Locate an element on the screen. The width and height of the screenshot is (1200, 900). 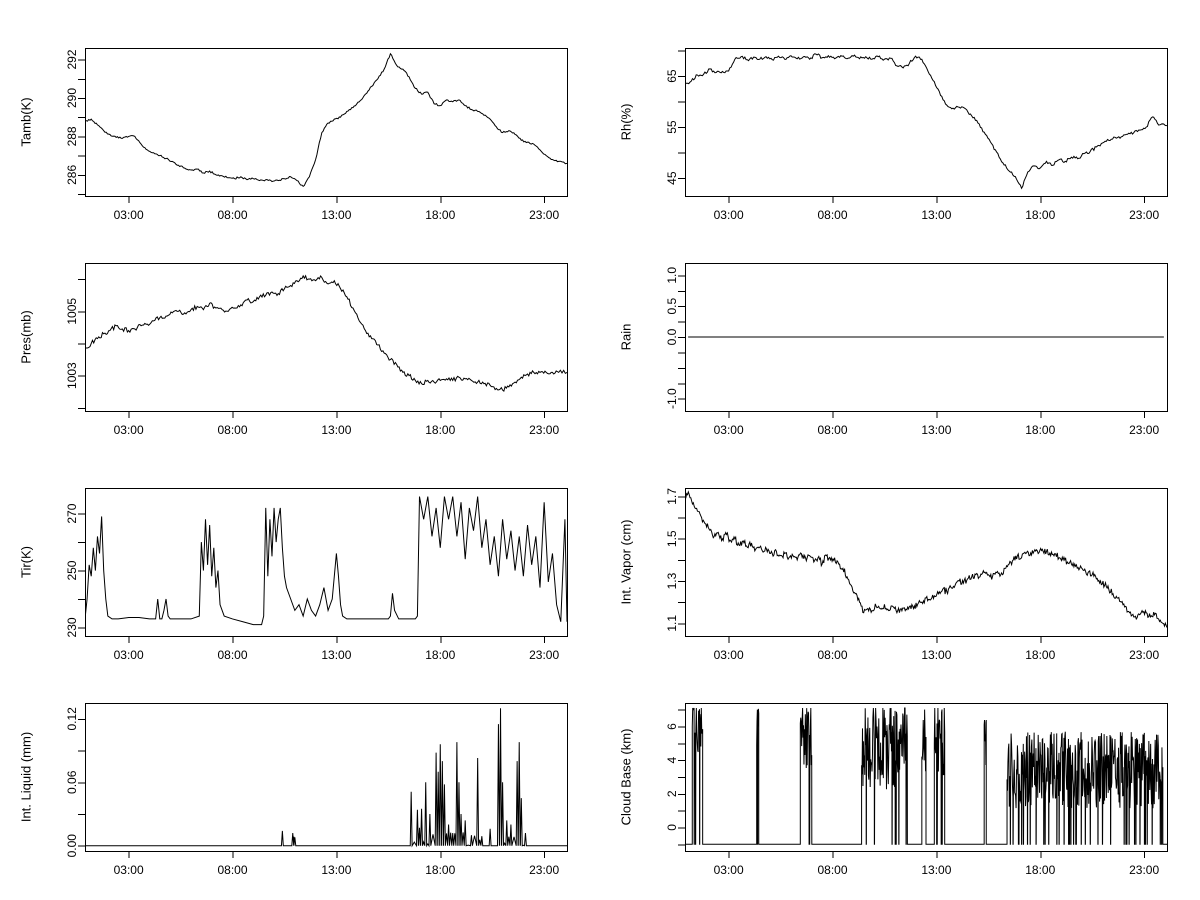
y-axis-title: Tamb(K) is located at coordinates (26, 121).